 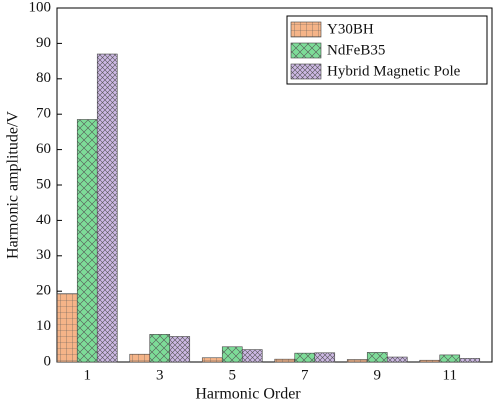 I want to click on y-tick-label: 20, so click(x=43, y=291).